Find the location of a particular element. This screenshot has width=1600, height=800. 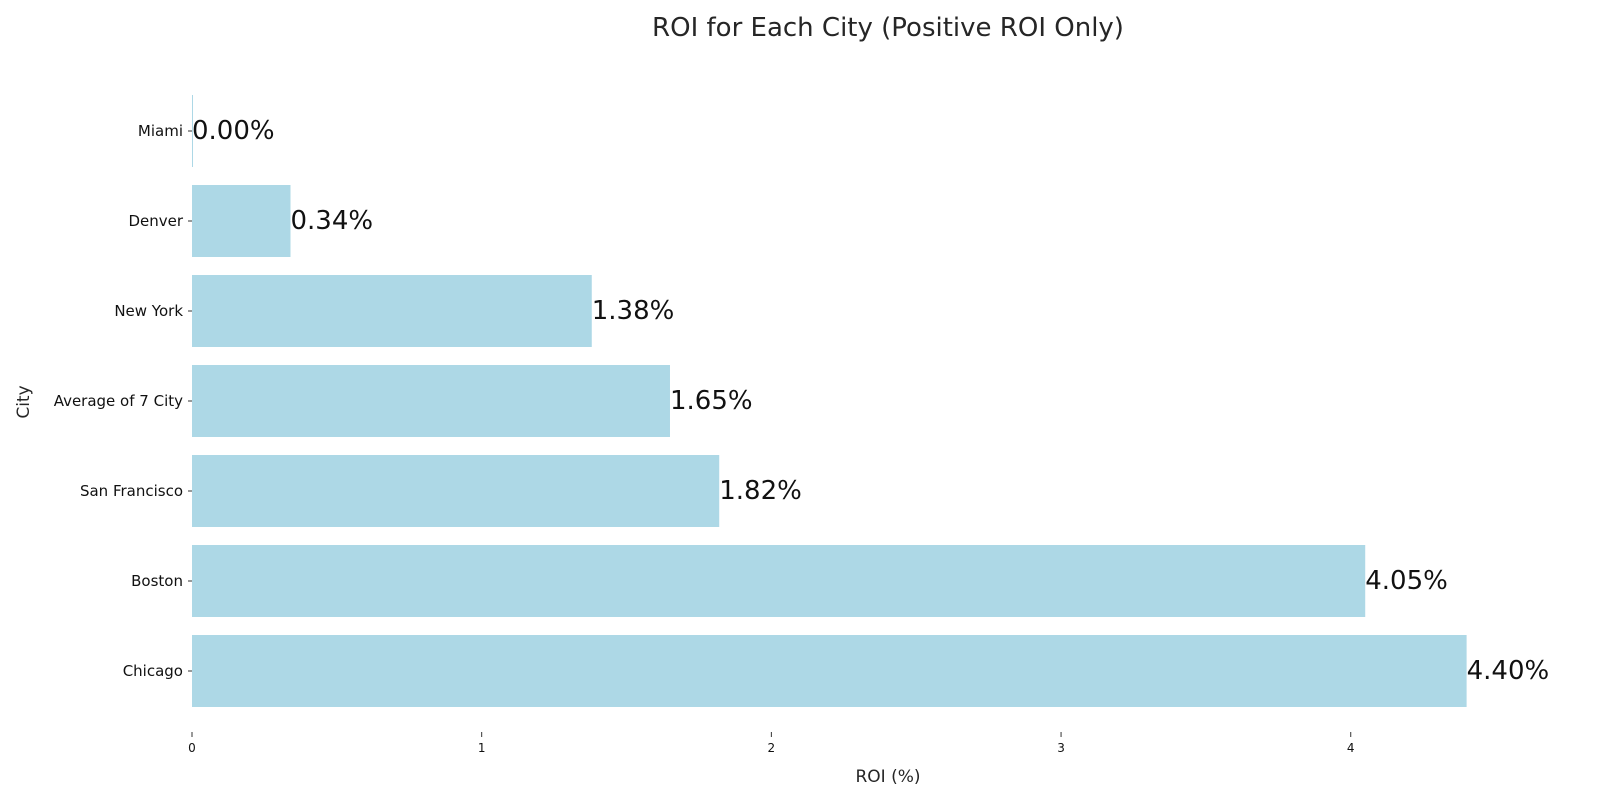

y-tick-label-chicago: Chicago is located at coordinates (153, 671).